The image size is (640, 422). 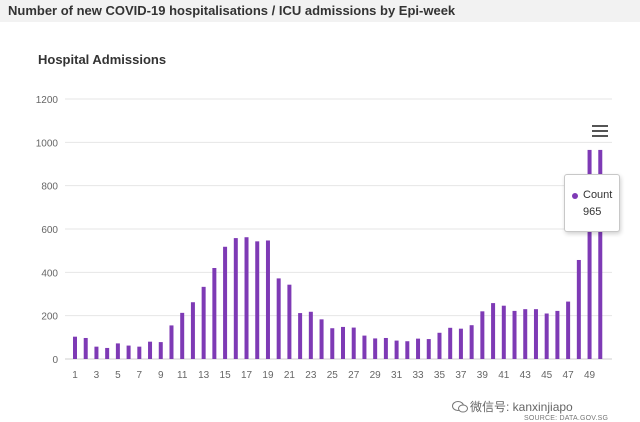 I want to click on y-tick-label: 0, so click(x=55, y=360).